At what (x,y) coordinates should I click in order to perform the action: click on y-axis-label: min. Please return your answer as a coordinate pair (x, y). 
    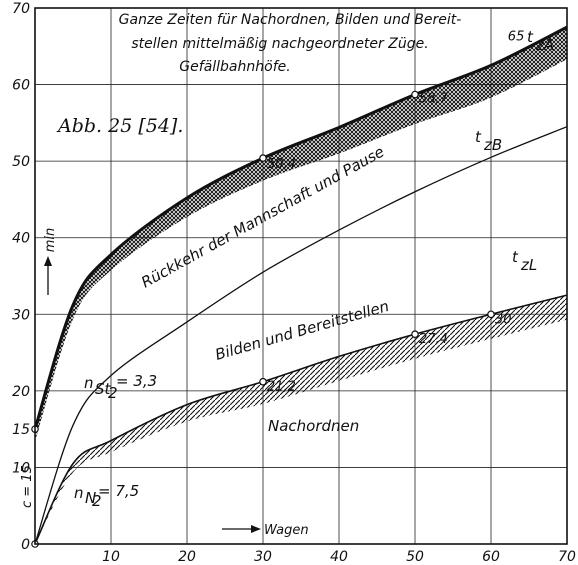
    Looking at the image, I should click on (50, 240).